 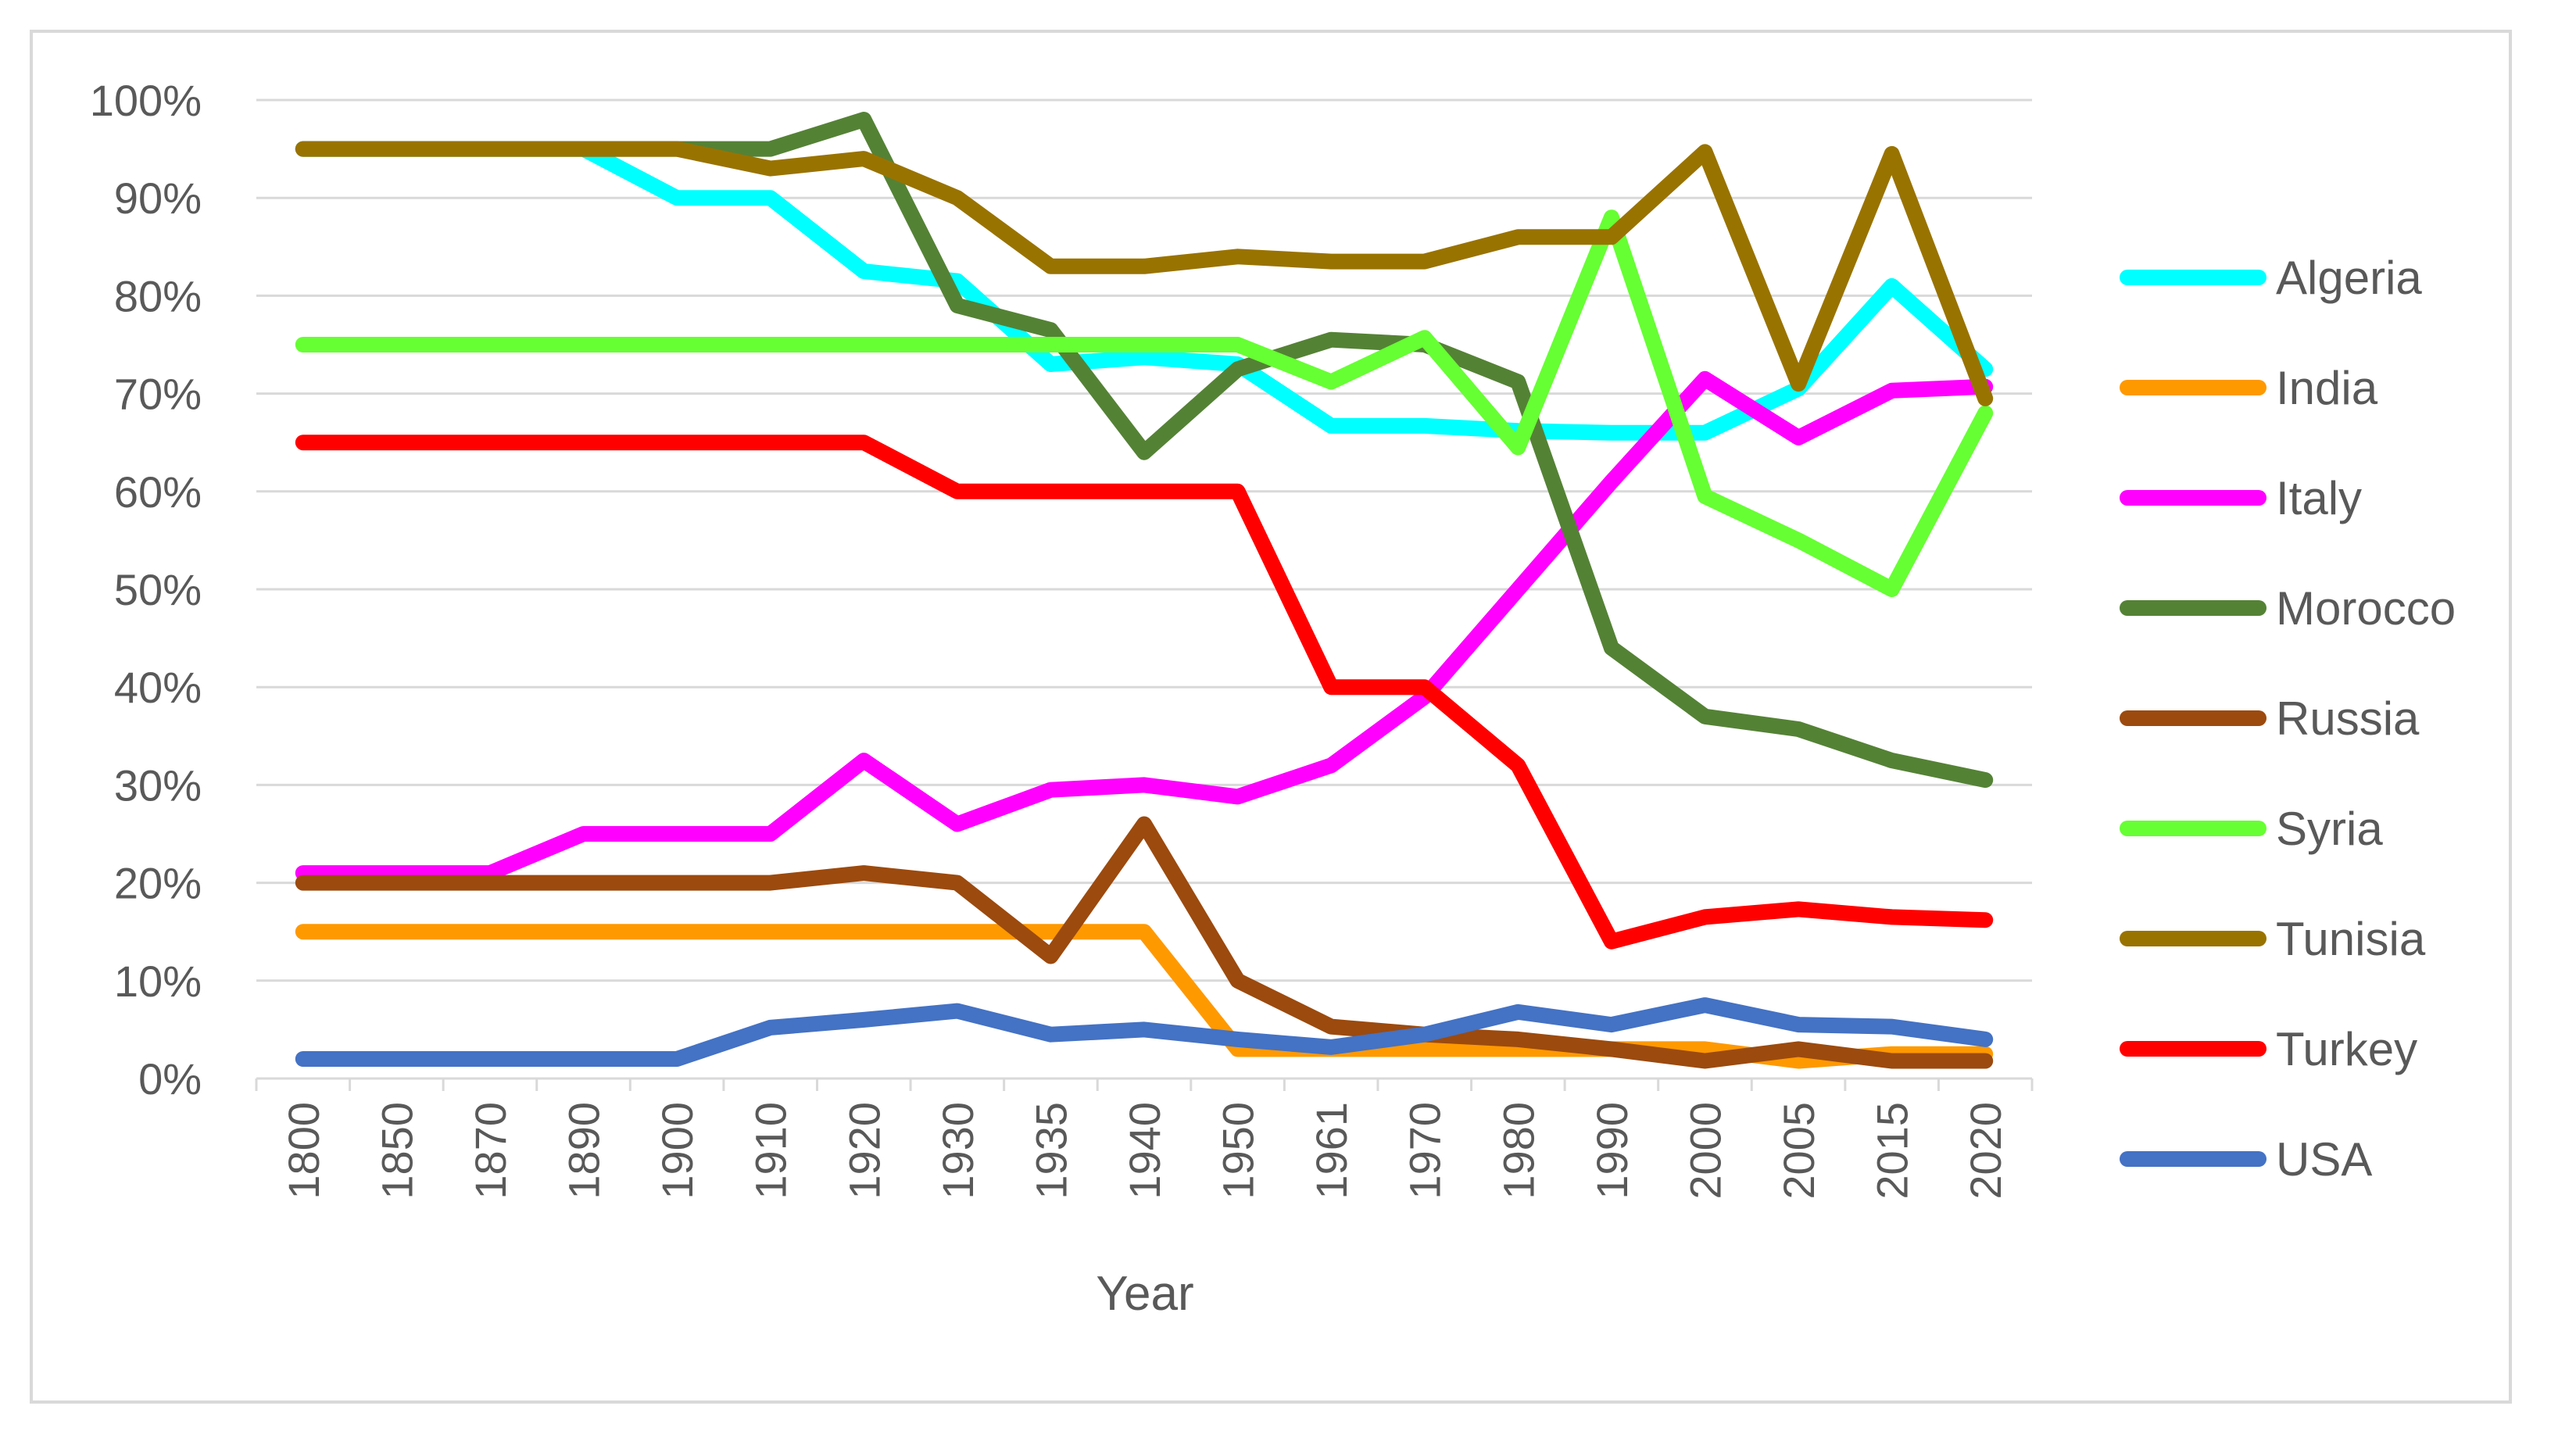 What do you see at coordinates (303, 1151) in the screenshot?
I see `x-tick-label: 1800` at bounding box center [303, 1151].